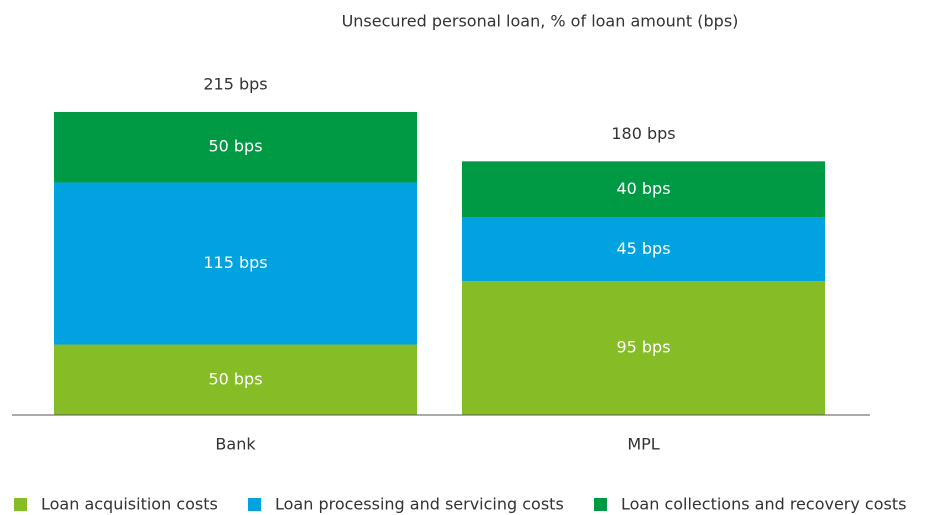 The width and height of the screenshot is (930, 515). What do you see at coordinates (129, 504) in the screenshot?
I see `legend-label: Loan acquisition costs` at bounding box center [129, 504].